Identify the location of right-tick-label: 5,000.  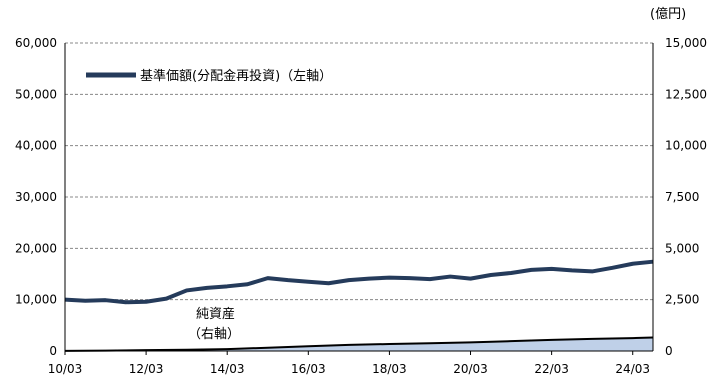
(682, 248).